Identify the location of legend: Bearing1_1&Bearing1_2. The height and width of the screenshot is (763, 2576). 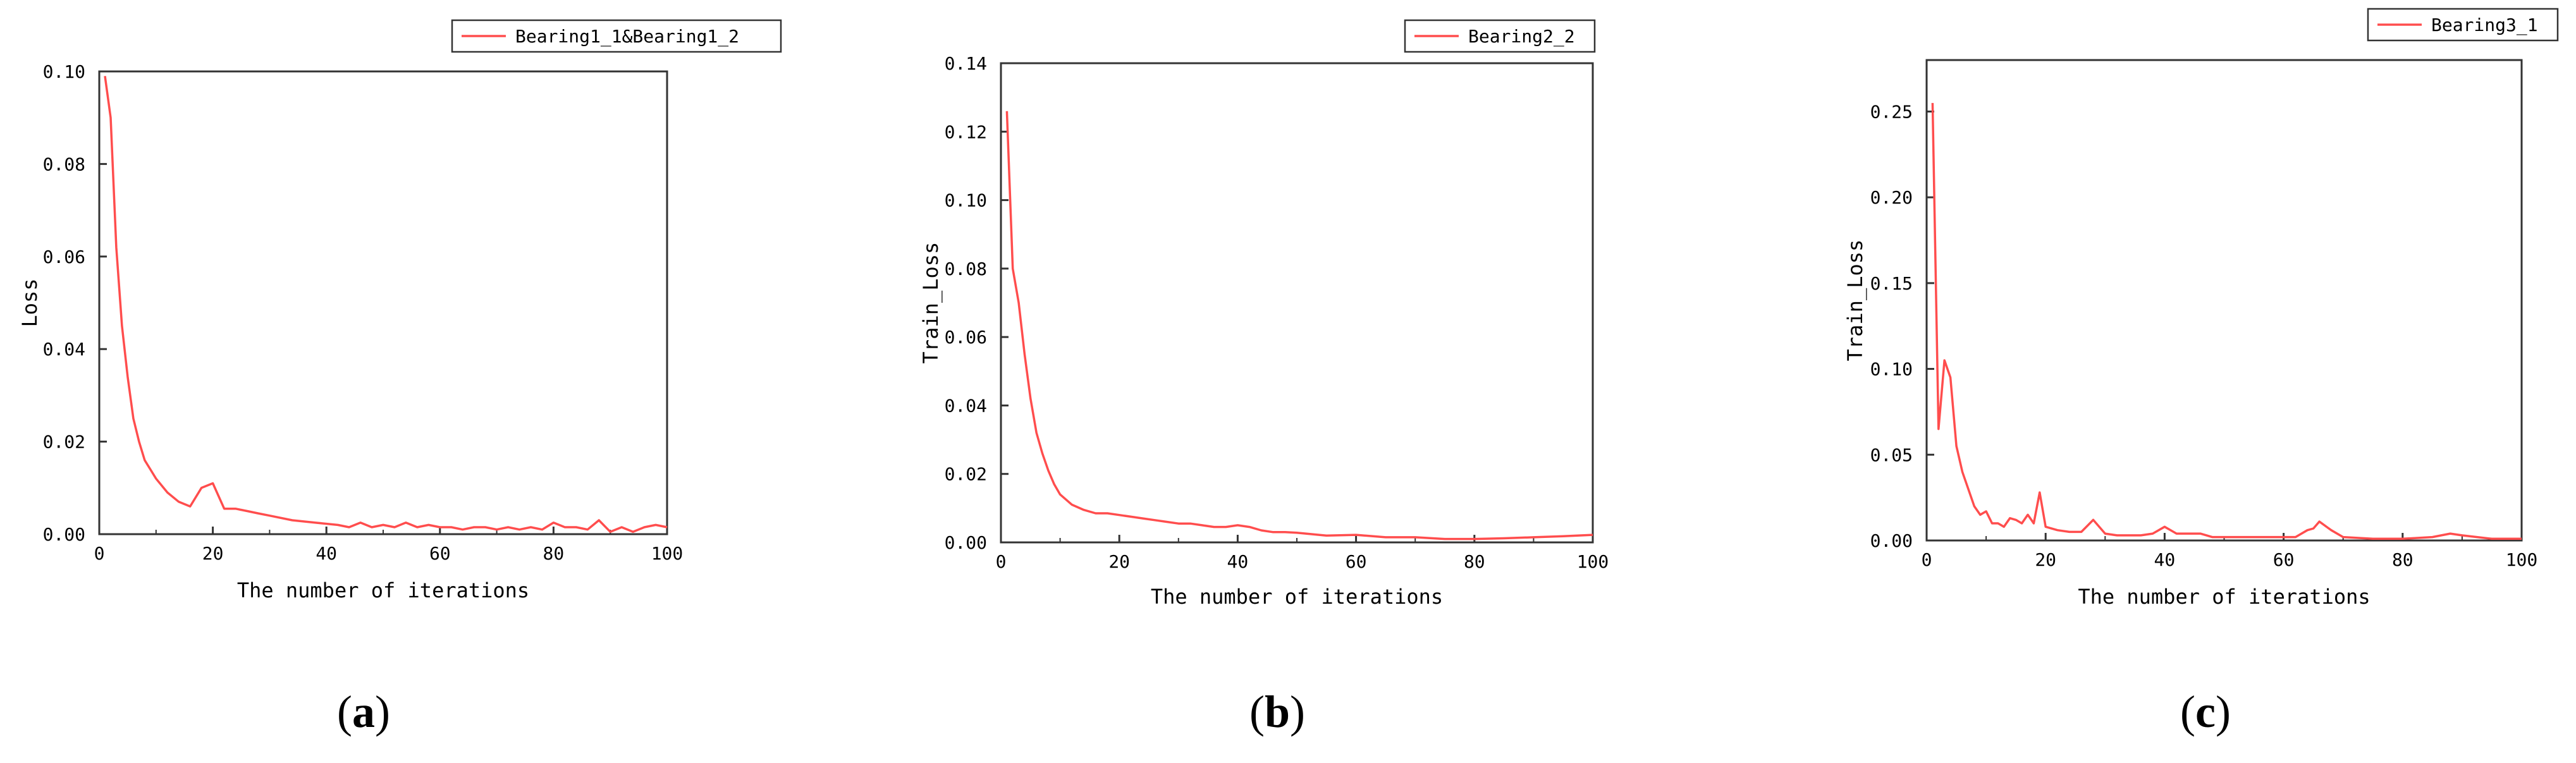
(616, 36).